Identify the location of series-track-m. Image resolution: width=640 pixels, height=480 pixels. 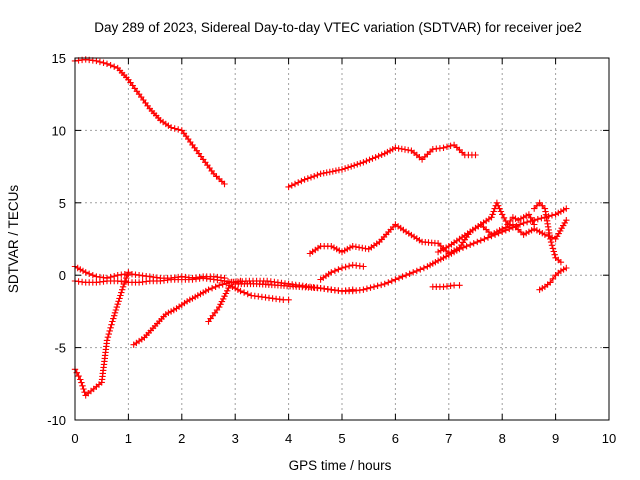
(553, 278).